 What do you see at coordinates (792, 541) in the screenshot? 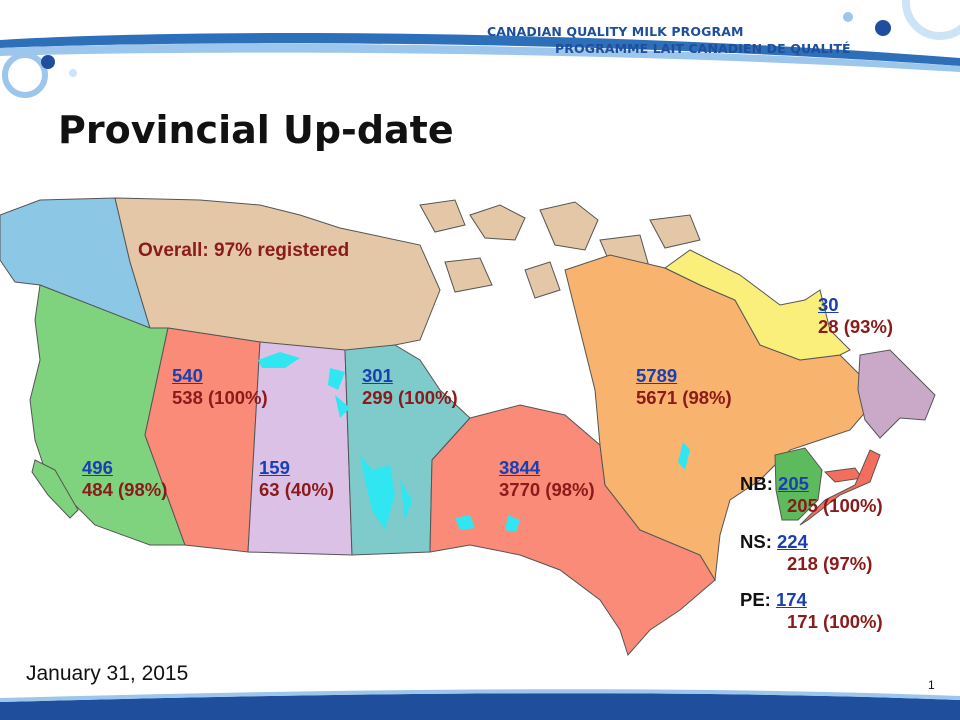
I see `ns-total-link: 224` at bounding box center [792, 541].